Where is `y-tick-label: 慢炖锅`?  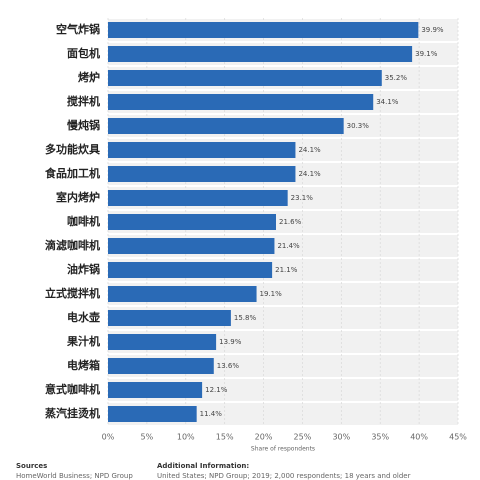 y-tick-label: 慢炖锅 is located at coordinates (83, 125).